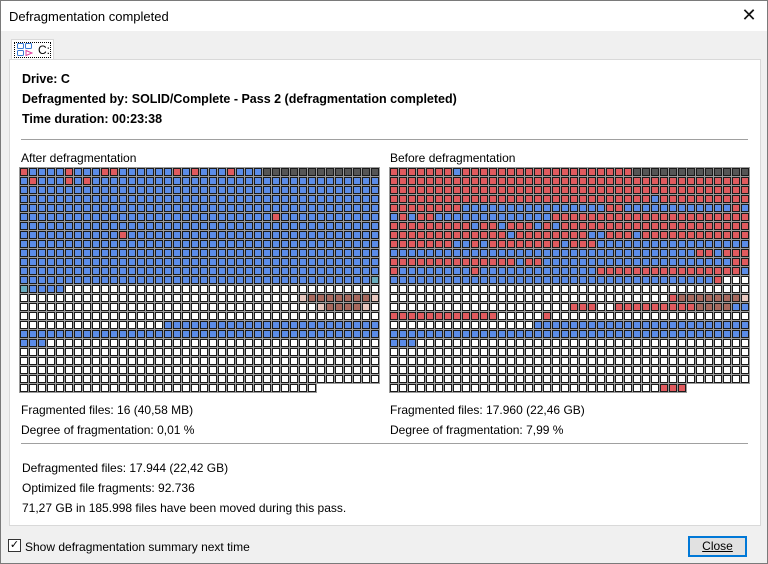 The image size is (768, 564). What do you see at coordinates (14, 545) in the screenshot?
I see `show-summary-checkbox: ✓` at bounding box center [14, 545].